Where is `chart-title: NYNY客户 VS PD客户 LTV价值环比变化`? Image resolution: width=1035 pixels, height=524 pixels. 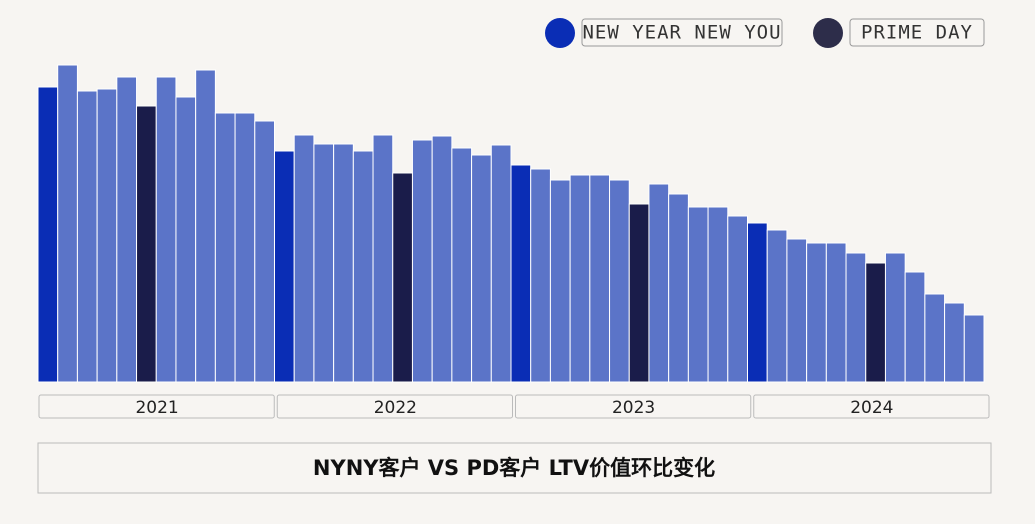 chart-title: NYNY客户 VS PD客户 LTV价值环比变化 is located at coordinates (514, 468).